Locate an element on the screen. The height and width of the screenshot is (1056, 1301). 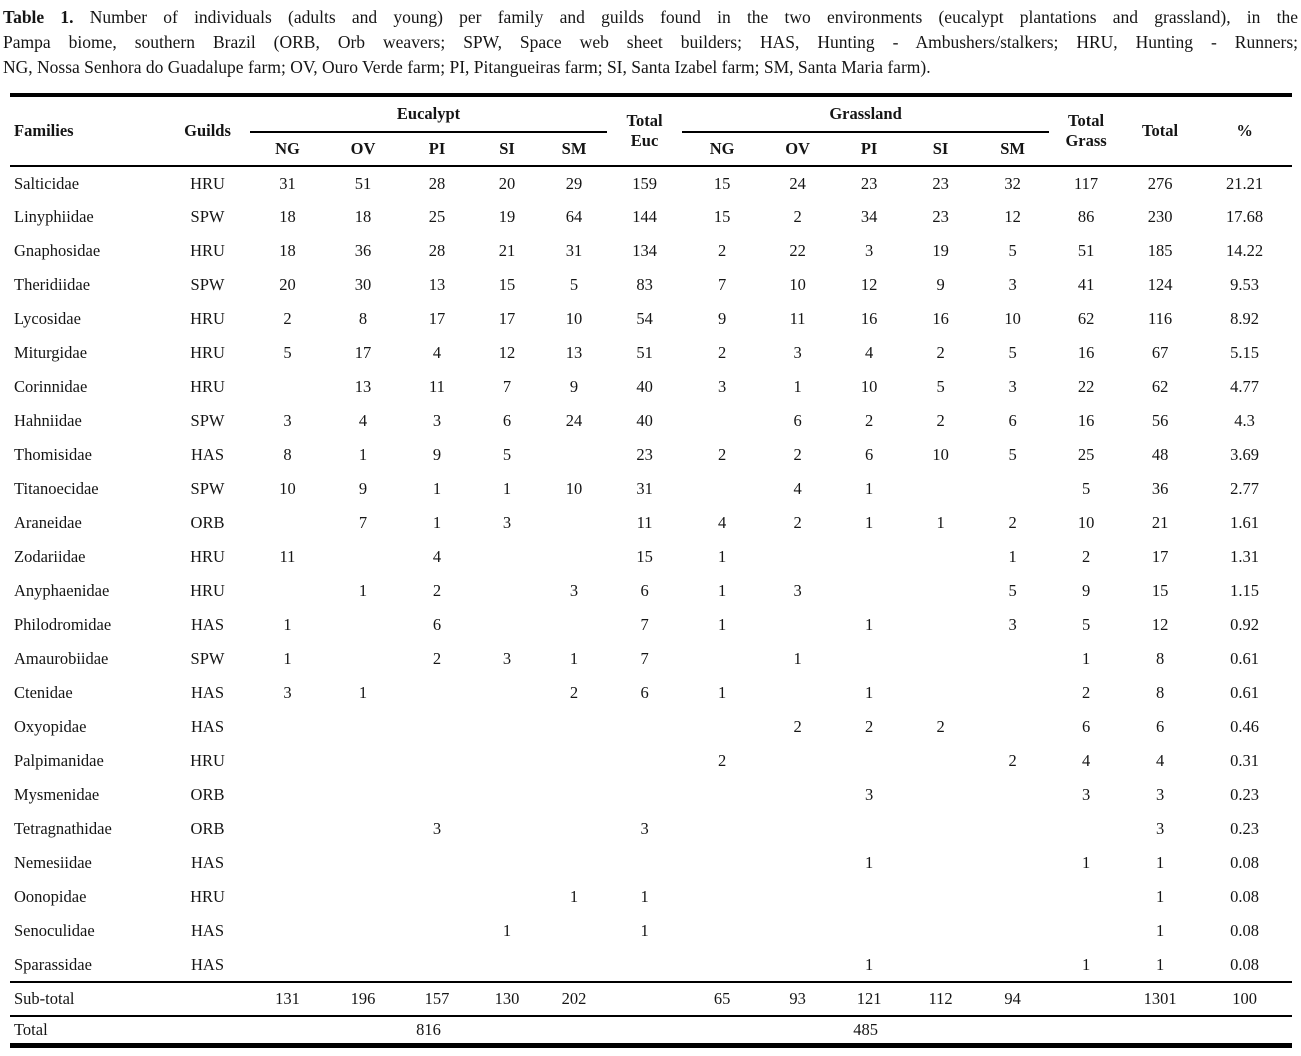
col-header-euc-sm: SM is located at coordinates (574, 148).